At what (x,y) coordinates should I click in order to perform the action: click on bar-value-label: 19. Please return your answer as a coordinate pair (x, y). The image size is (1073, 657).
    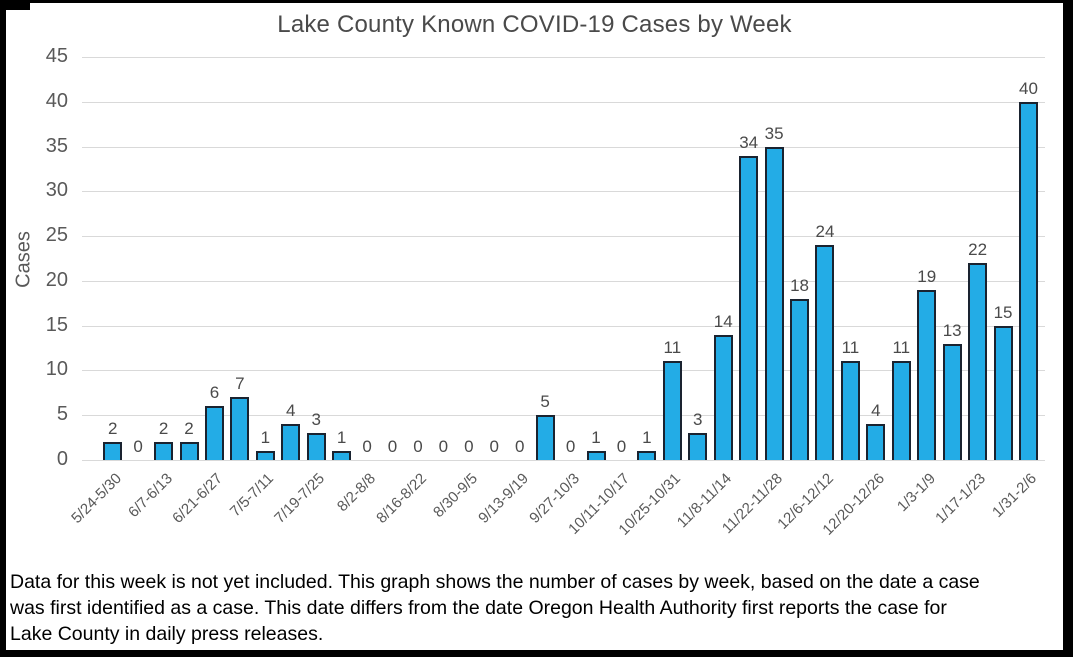
    Looking at the image, I should click on (927, 276).